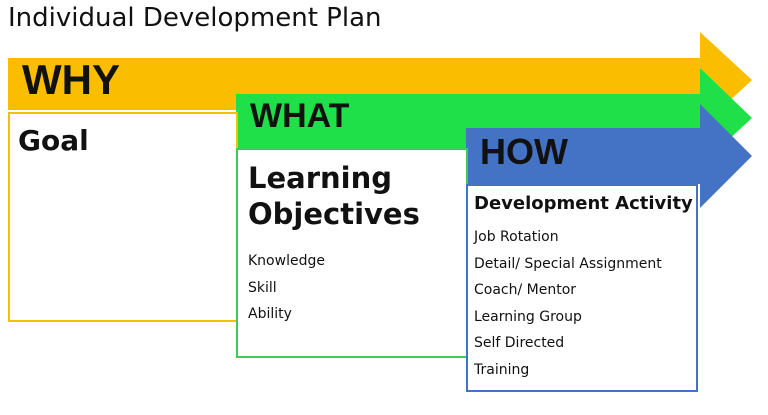  I want to click on list-item: Coach/ Mentor, so click(525, 290).